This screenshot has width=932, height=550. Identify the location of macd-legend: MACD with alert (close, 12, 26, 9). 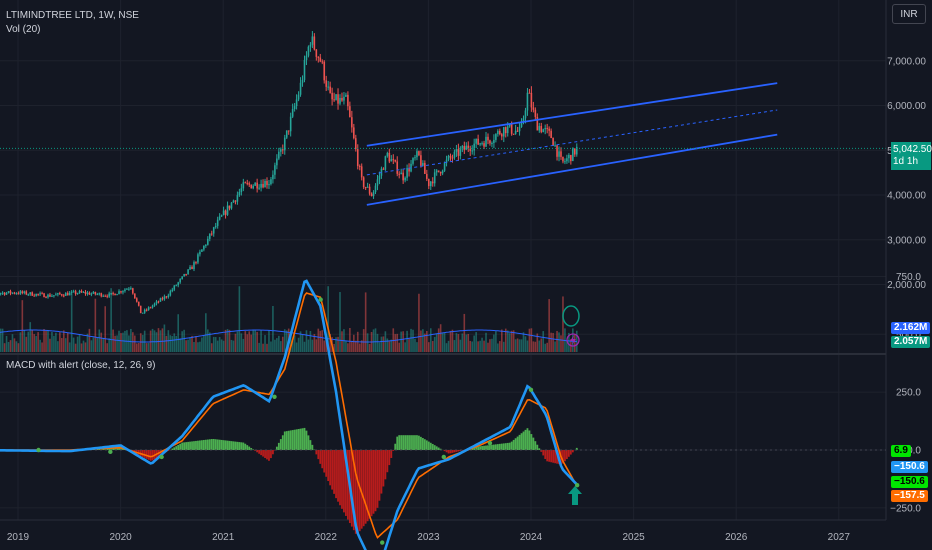
(81, 365).